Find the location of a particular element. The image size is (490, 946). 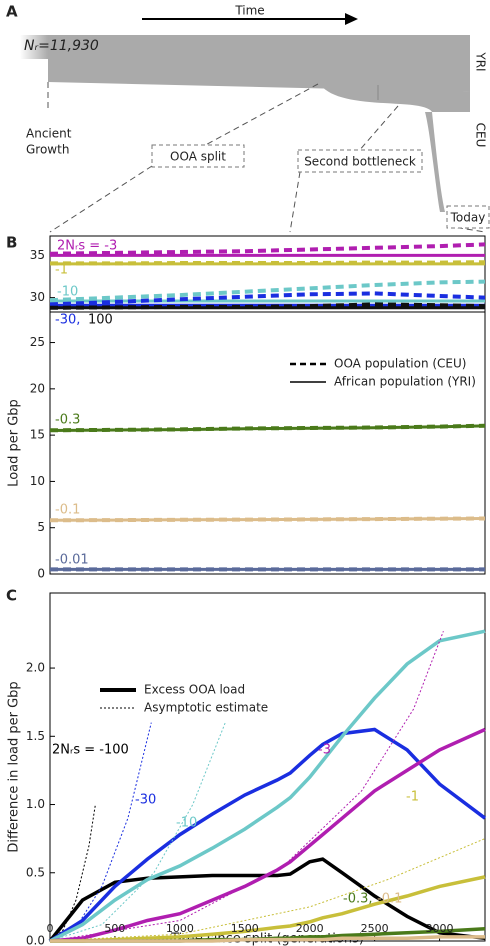

series-label: -0.3 is located at coordinates (67, 420).